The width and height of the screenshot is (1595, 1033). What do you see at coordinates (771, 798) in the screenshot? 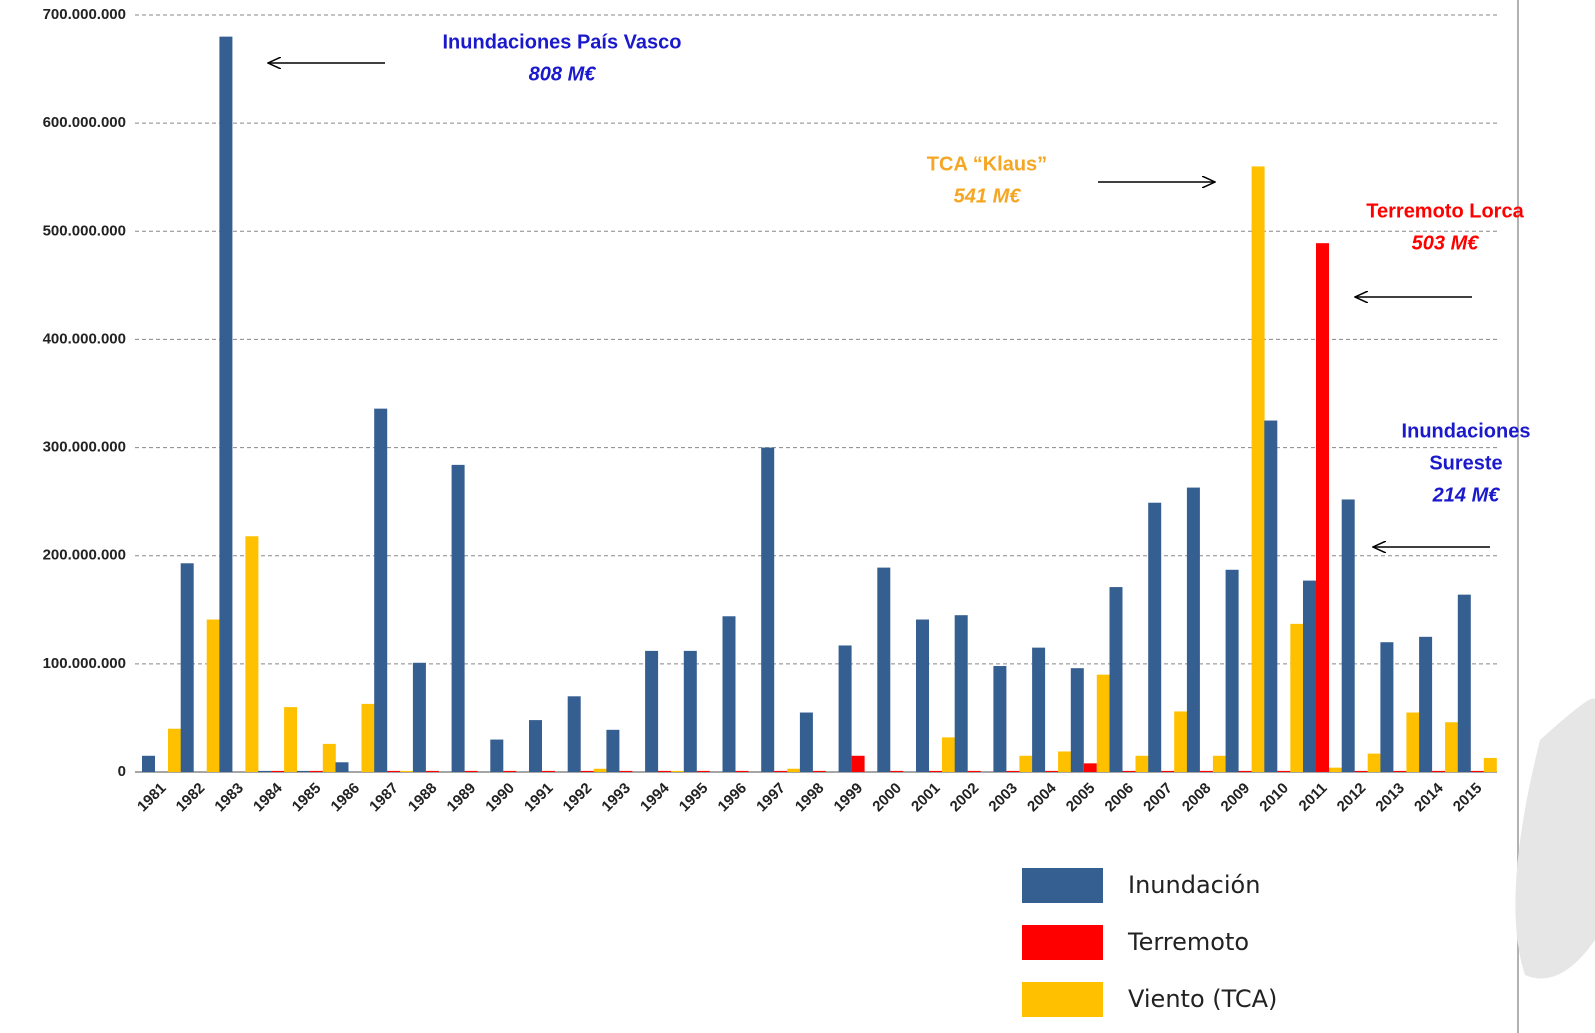
I see `x-tick-label: 1997` at bounding box center [771, 798].